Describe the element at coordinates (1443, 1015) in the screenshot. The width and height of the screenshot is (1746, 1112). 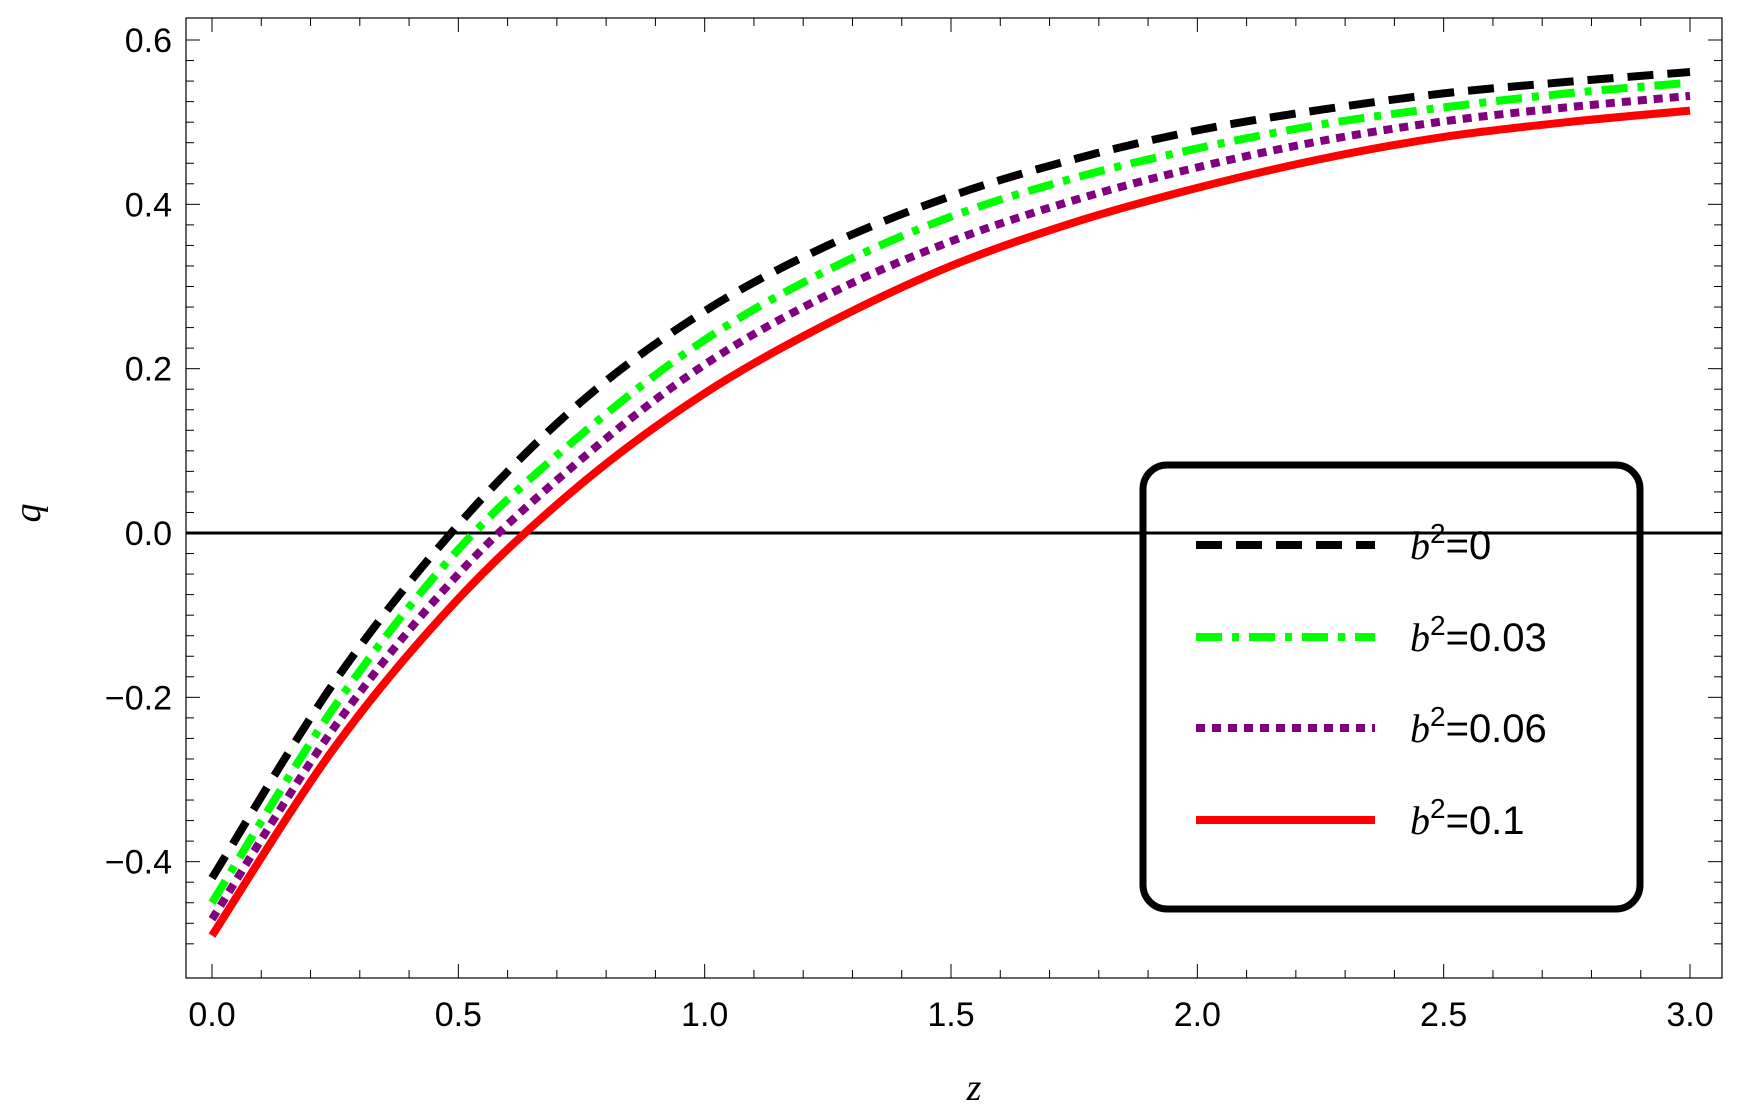
I see `x-tick-label: 2.5` at that location.